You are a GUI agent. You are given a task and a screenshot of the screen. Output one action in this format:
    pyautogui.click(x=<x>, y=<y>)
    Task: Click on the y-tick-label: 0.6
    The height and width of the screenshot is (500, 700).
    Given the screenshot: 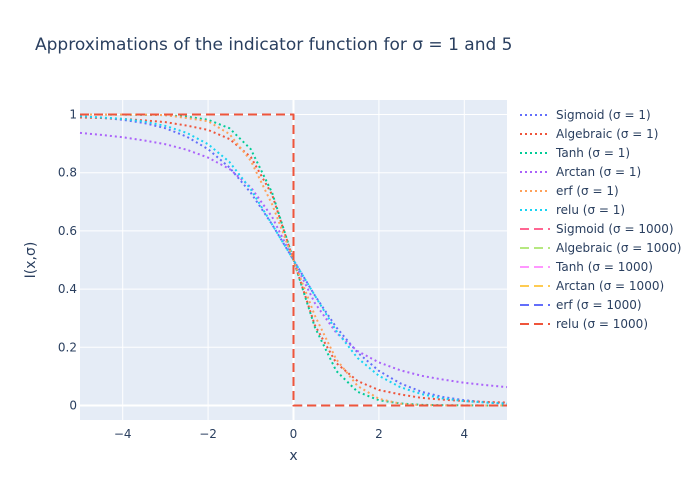 What is the action you would take?
    pyautogui.click(x=67, y=231)
    